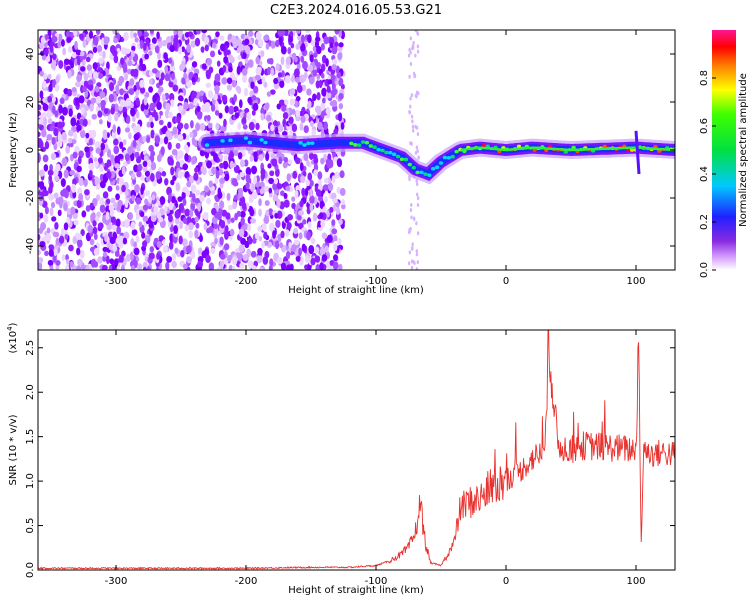  Describe the element at coordinates (707, 174) in the screenshot. I see `colorbar-ticks: 0.0 0.2 0.4 0.6 0.8` at that location.